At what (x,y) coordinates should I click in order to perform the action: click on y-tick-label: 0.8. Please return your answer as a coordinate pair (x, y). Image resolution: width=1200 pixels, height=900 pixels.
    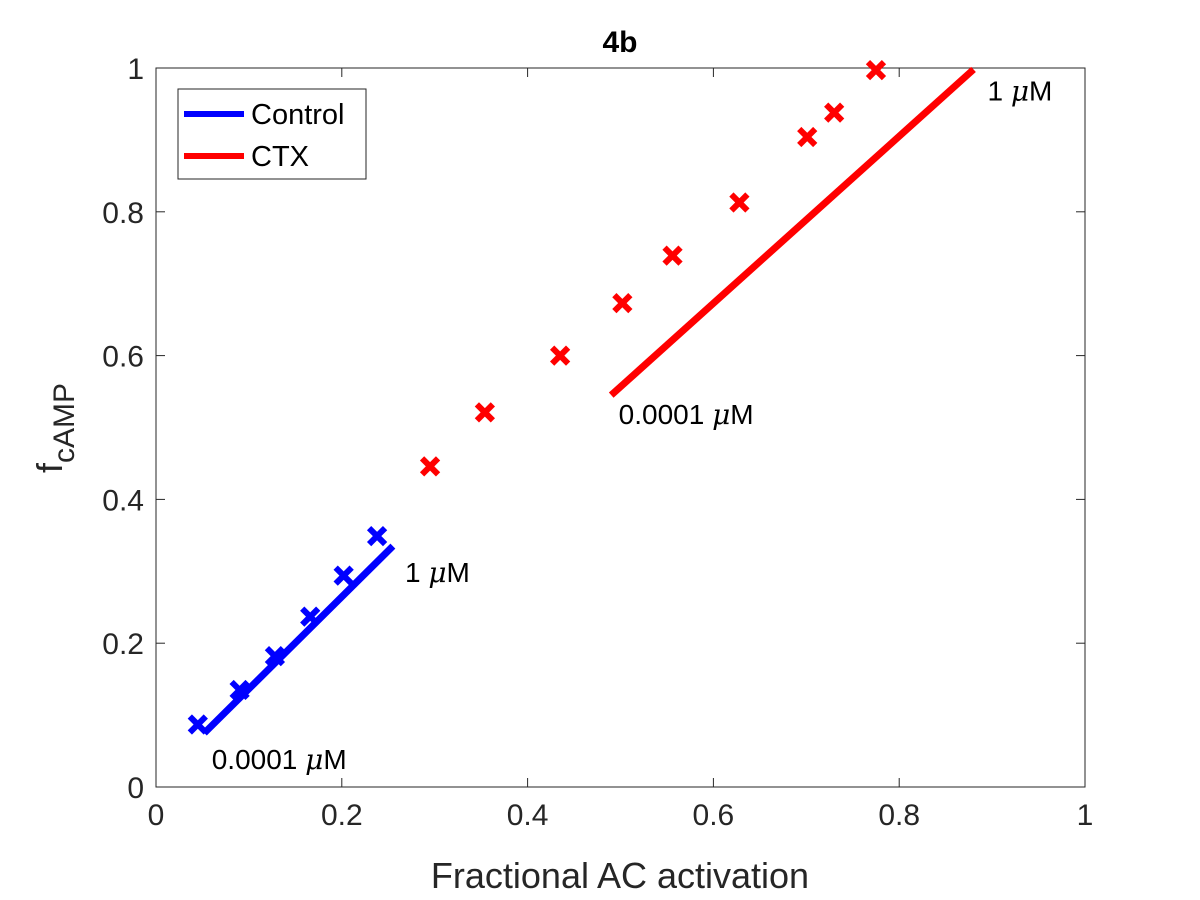
    Looking at the image, I should click on (123, 213).